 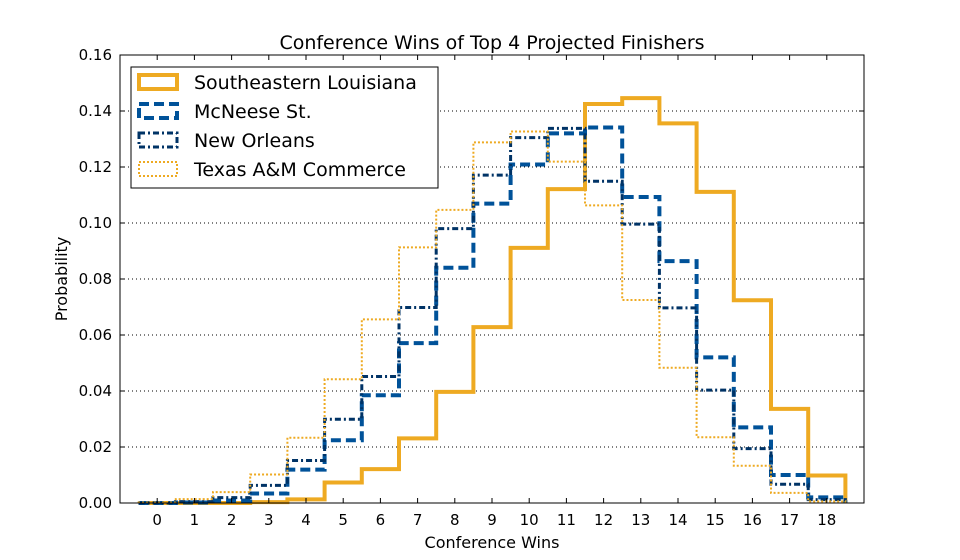 I want to click on legend-label: McNeese St., so click(x=253, y=112).